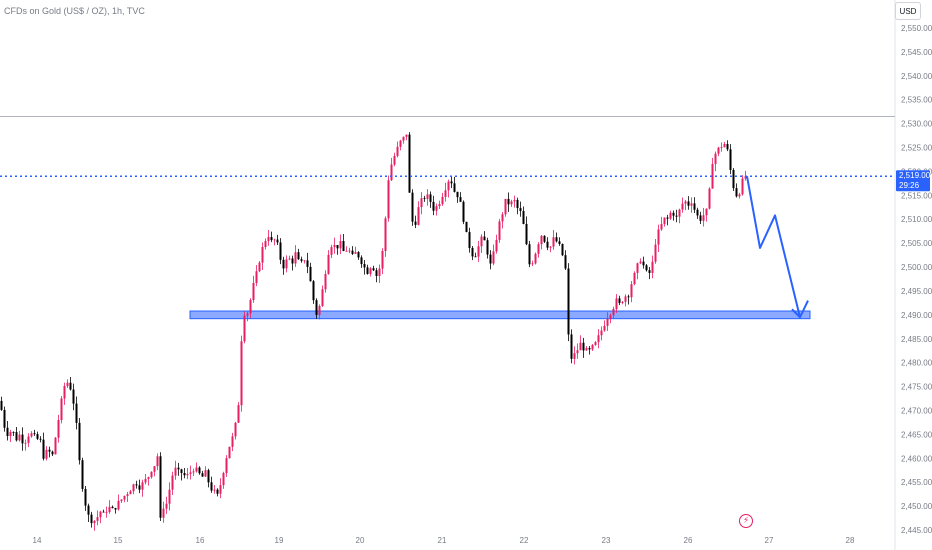 The height and width of the screenshot is (550, 932). I want to click on lightning-icon: ⚡, so click(746, 521).